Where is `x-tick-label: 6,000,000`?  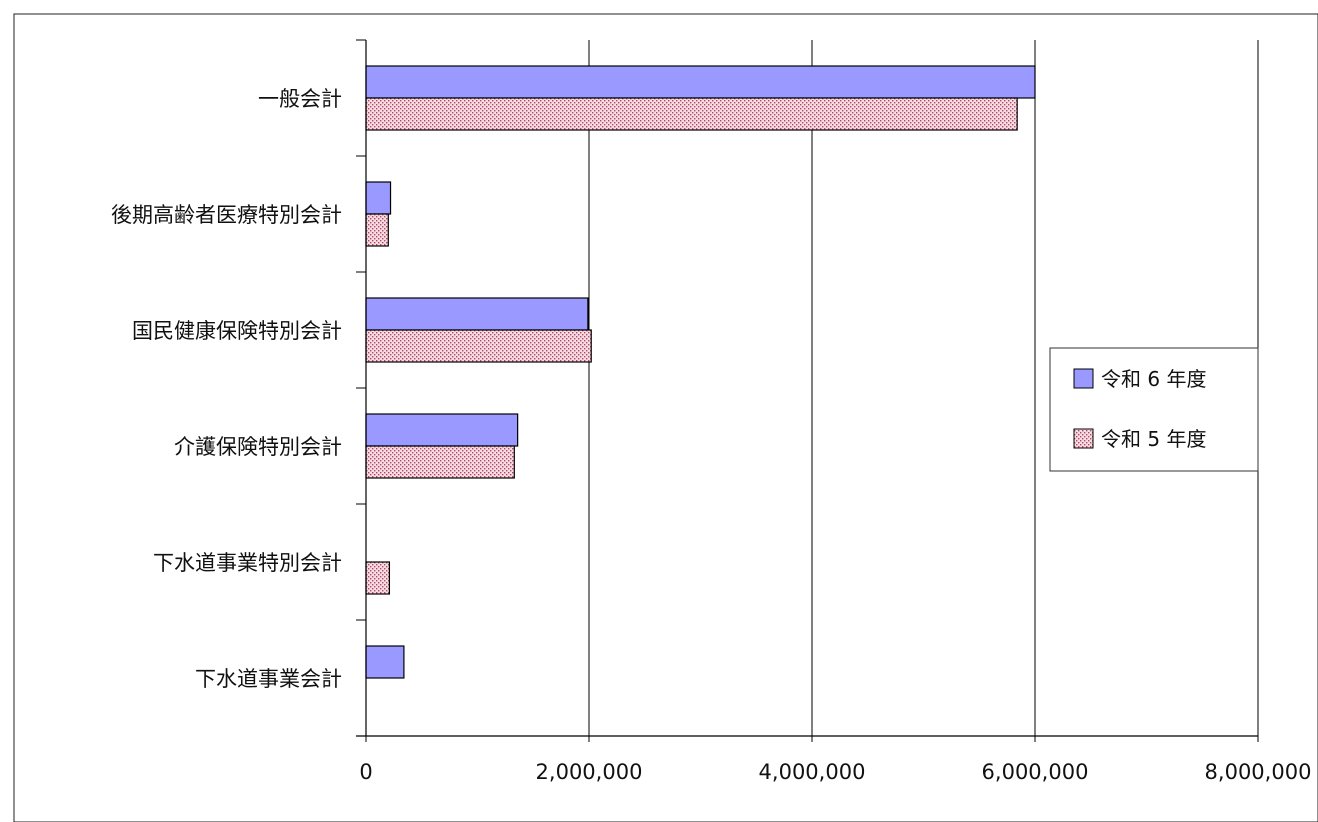 x-tick-label: 6,000,000 is located at coordinates (1035, 772).